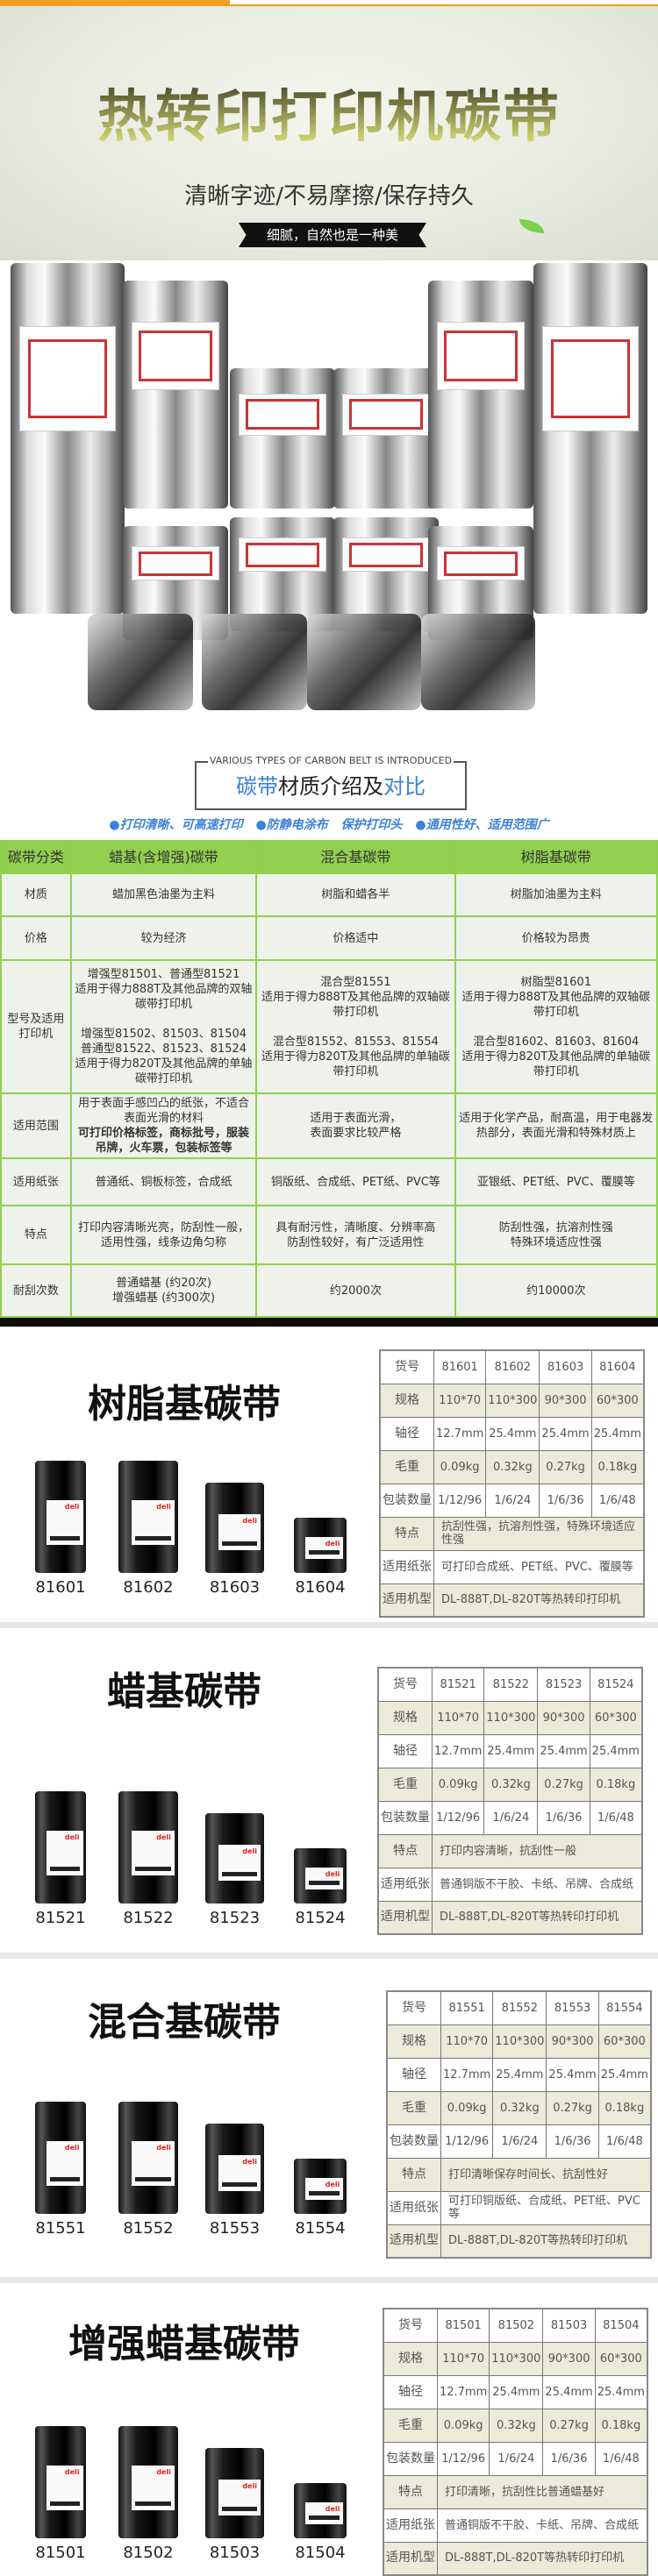 The image size is (658, 2576). I want to click on table-header-cell: 混合基碳带, so click(356, 857).